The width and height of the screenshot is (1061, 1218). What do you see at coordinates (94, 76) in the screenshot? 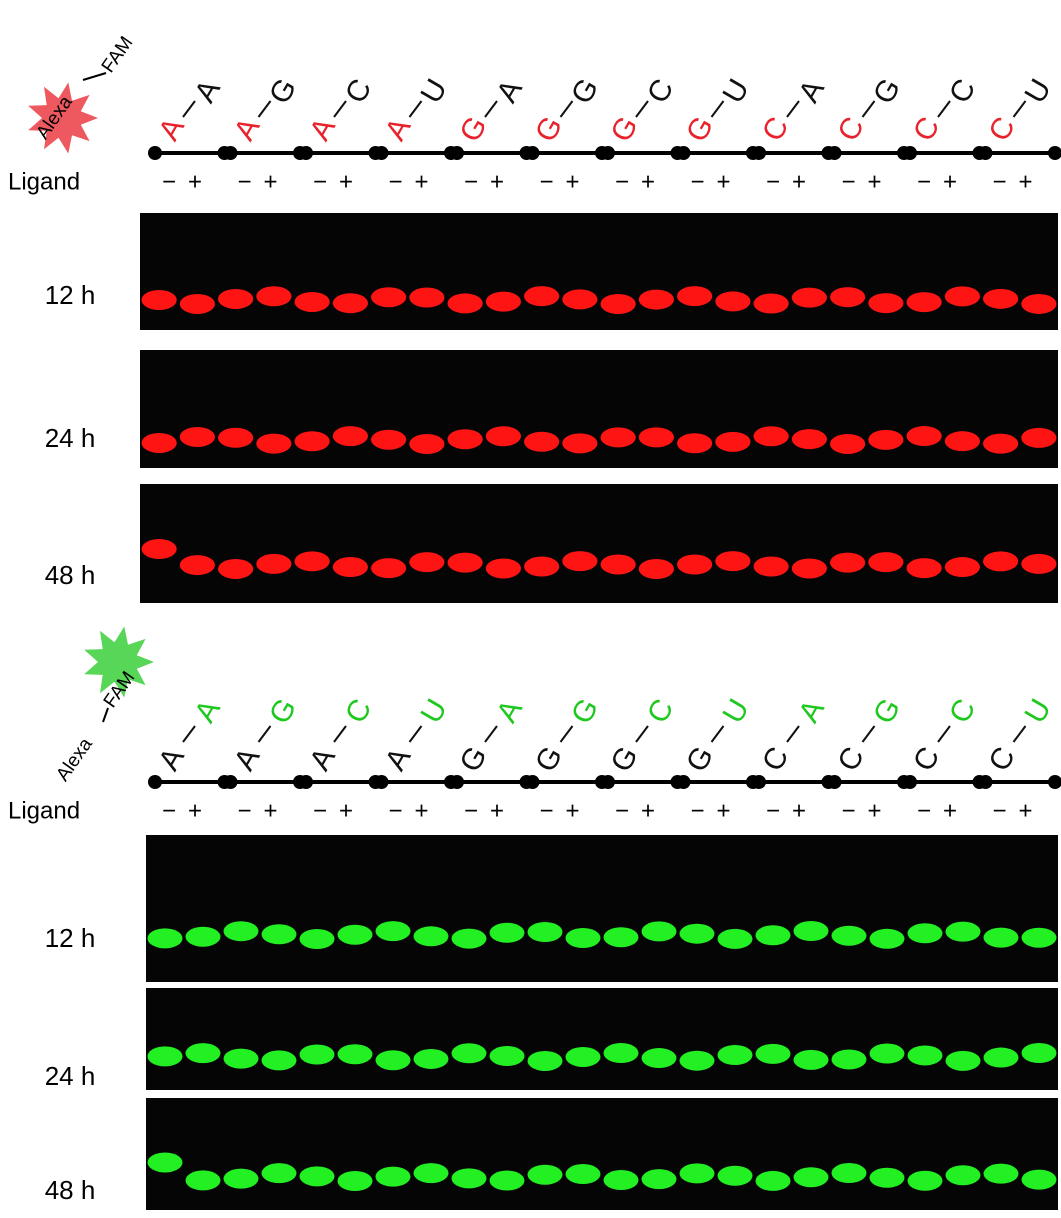
I see `dye-linker` at bounding box center [94, 76].